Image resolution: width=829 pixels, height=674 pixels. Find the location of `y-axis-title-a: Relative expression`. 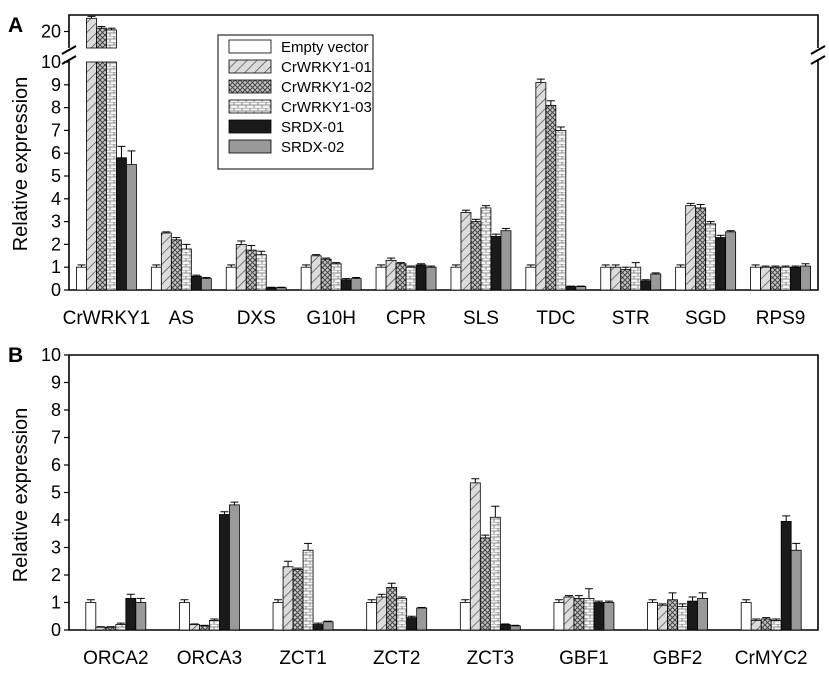

y-axis-title-a: Relative expression is located at coordinates (21, 164).